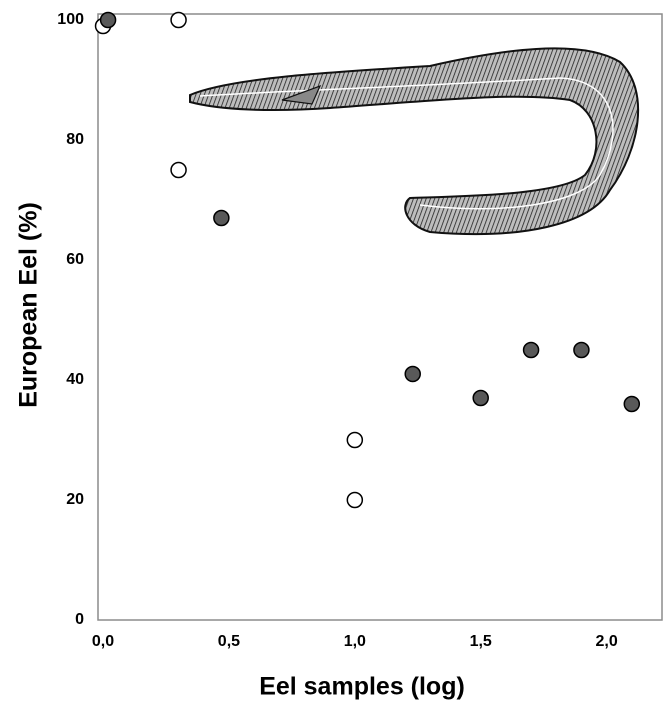 The image size is (665, 704). Describe the element at coordinates (75, 379) in the screenshot. I see `y-tick-label: 40` at that location.